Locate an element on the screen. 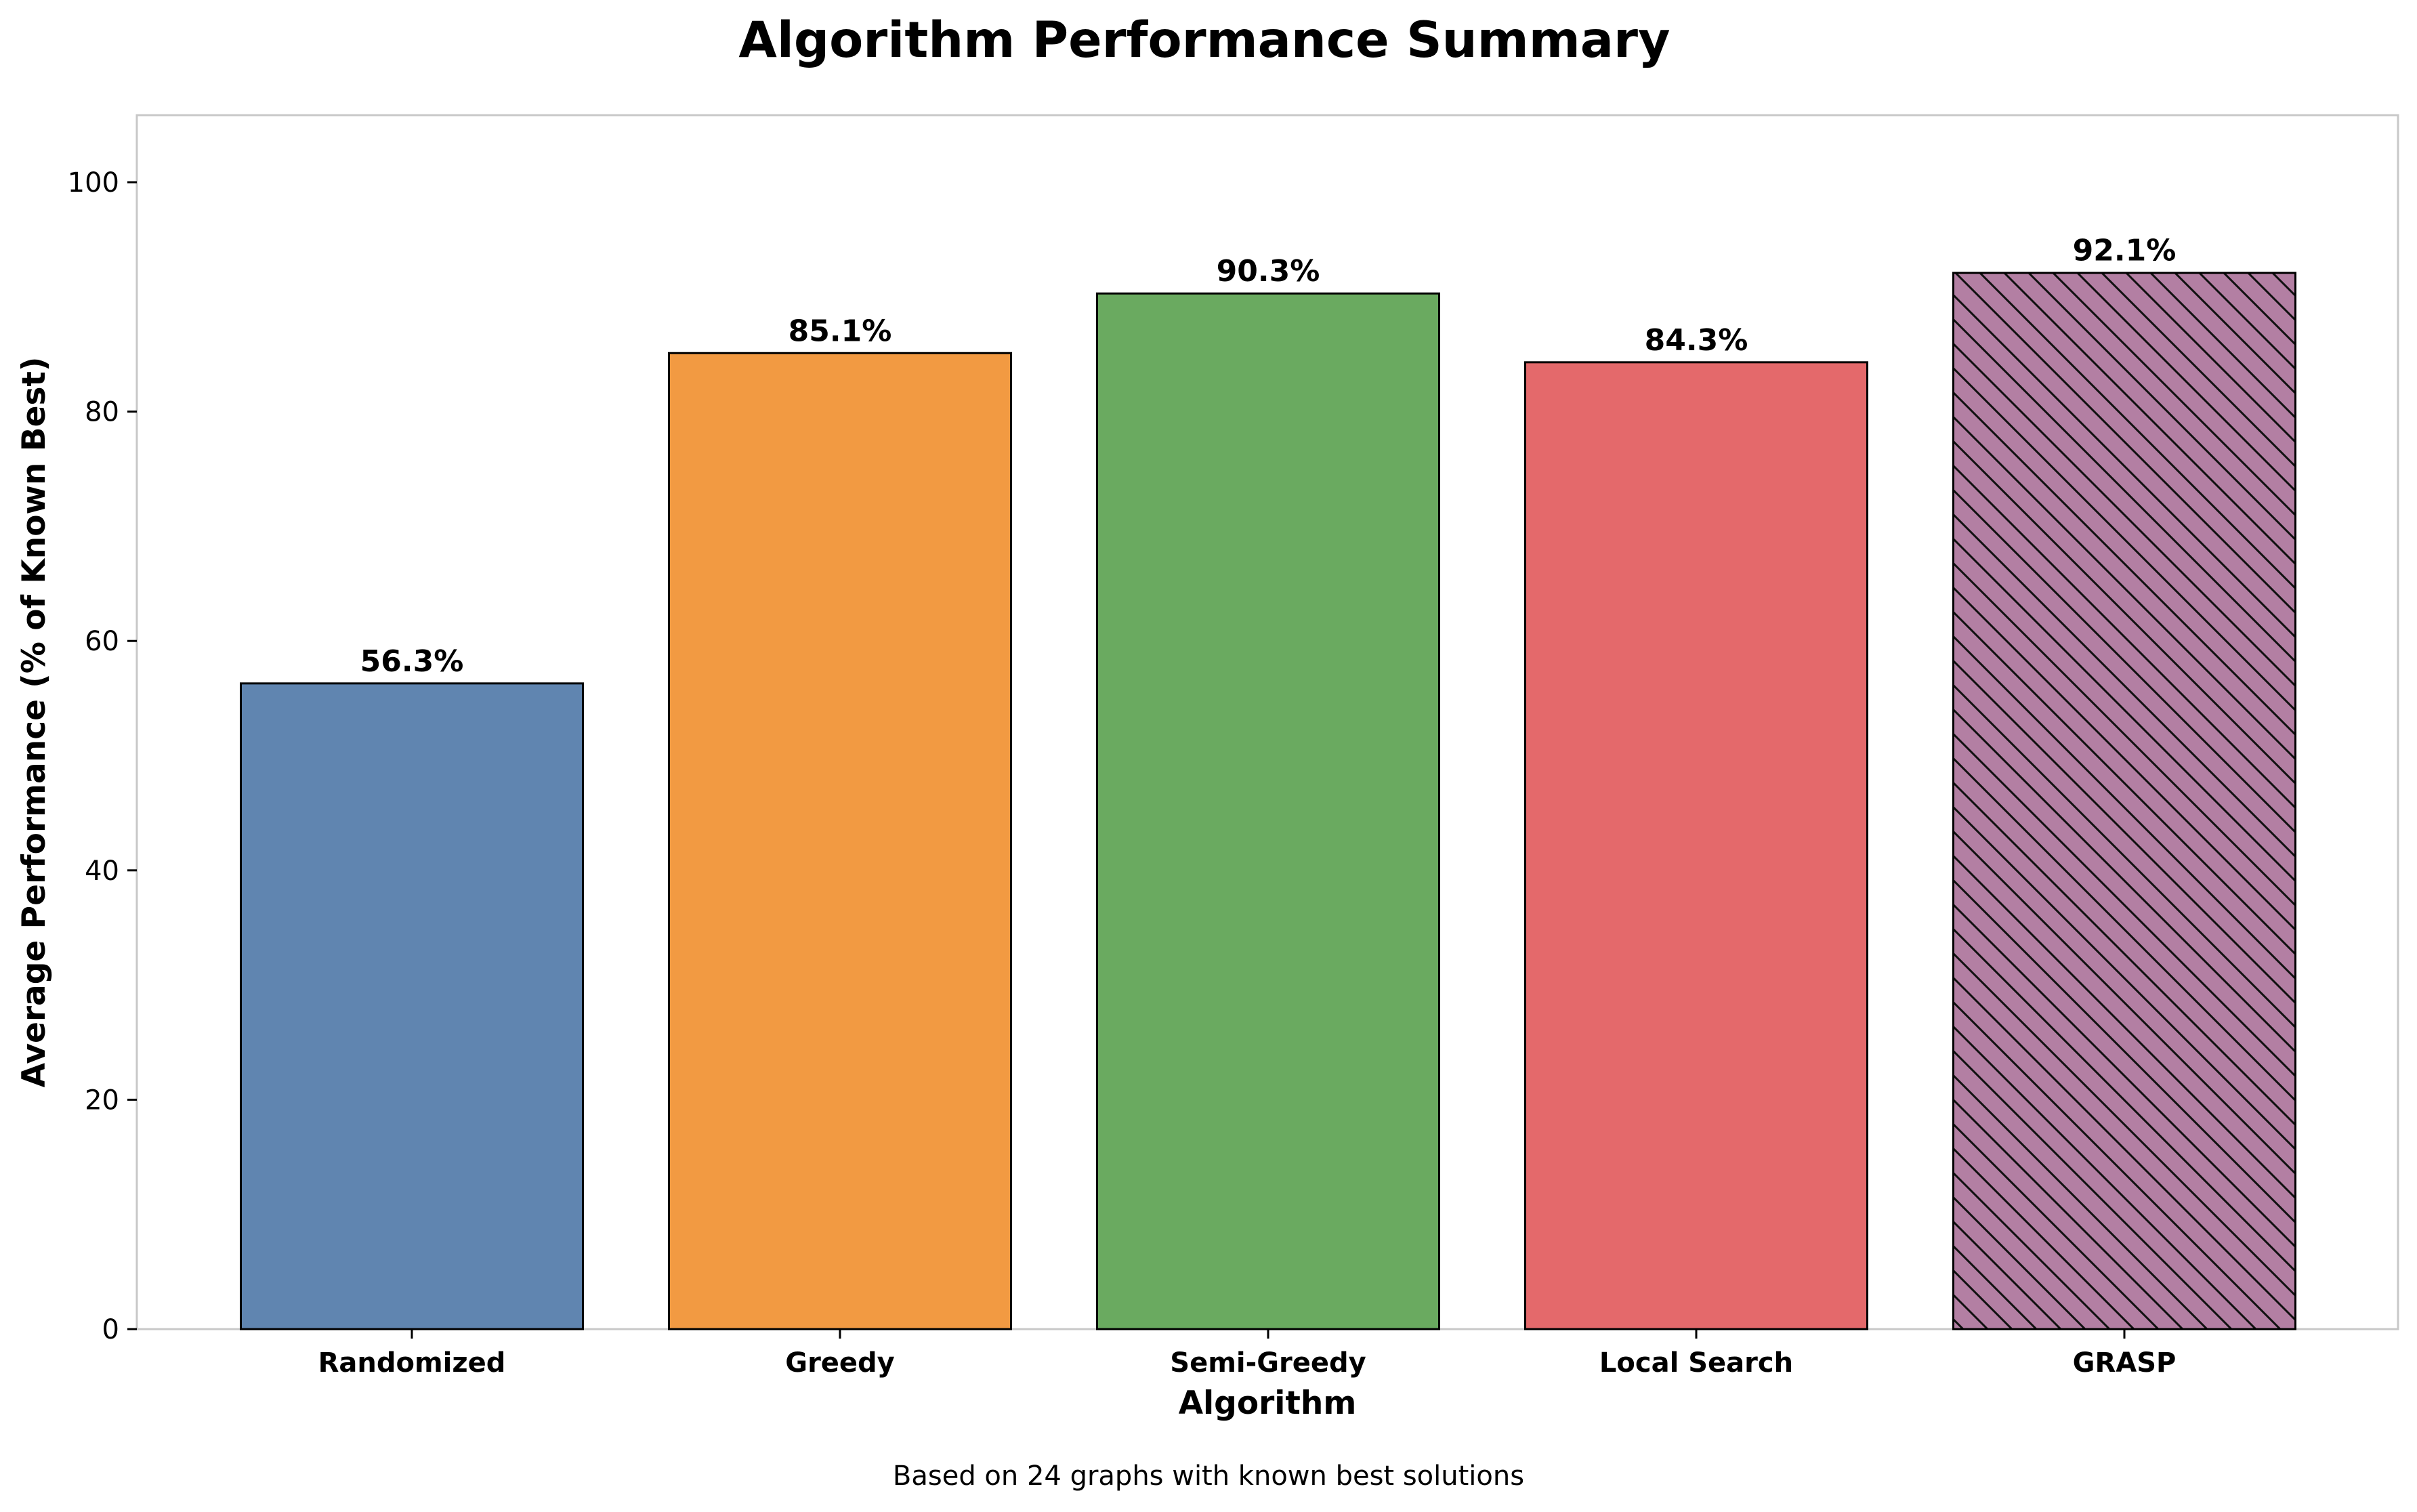  x-tick-label: Randomized is located at coordinates (412, 1363).